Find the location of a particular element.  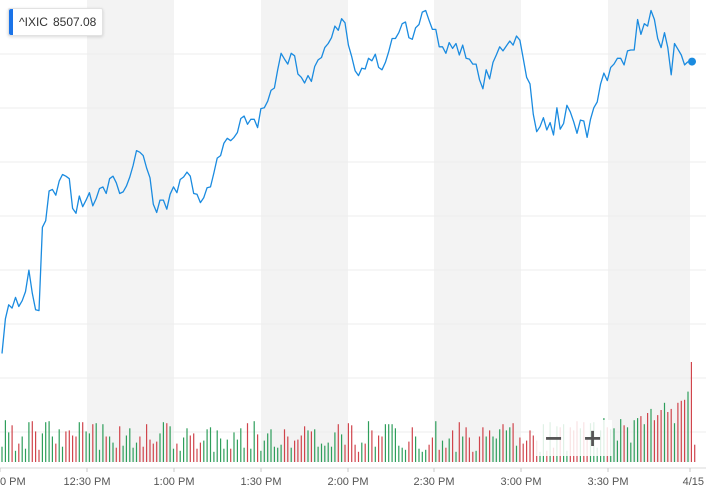

x-tick-label: 1:00 PM is located at coordinates (174, 482).